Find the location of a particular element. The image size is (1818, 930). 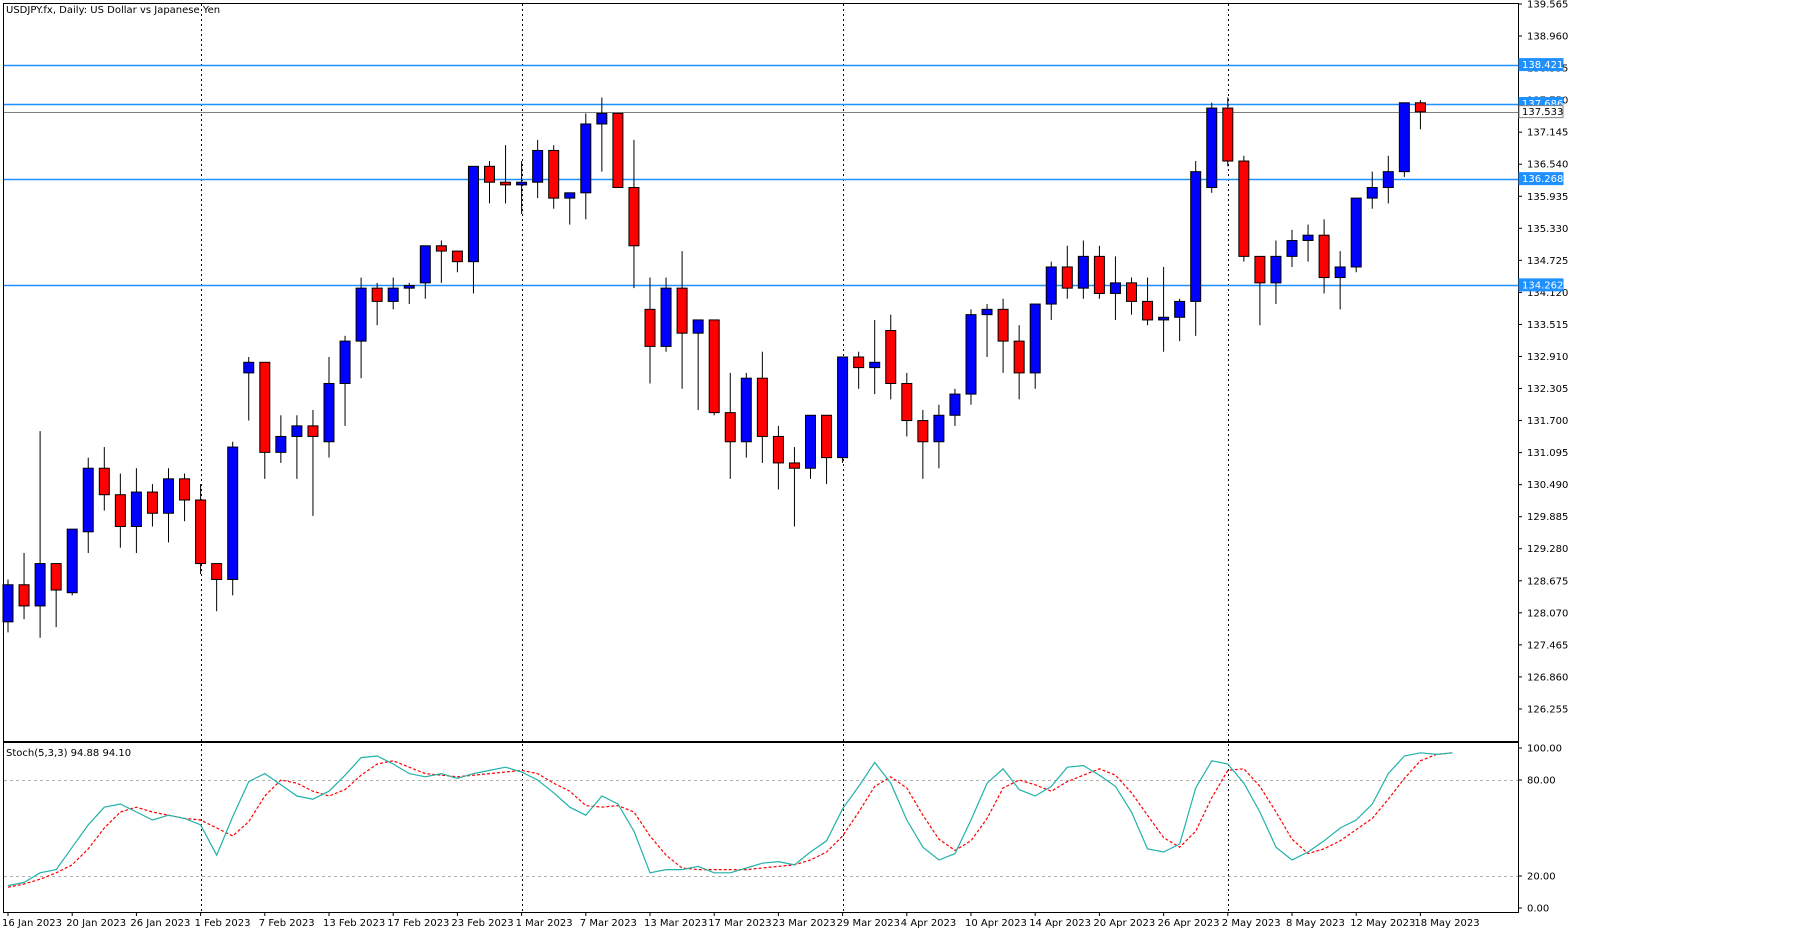

price-tick-label: 134.120 is located at coordinates (1547, 293).